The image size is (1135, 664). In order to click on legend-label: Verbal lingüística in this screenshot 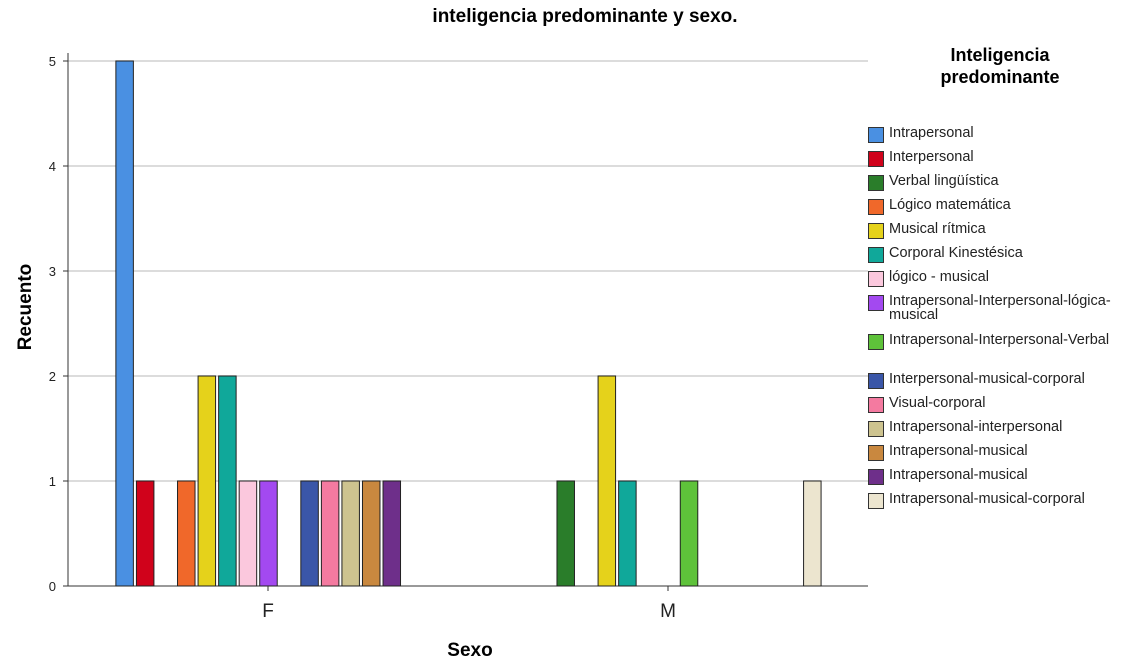, I will do `click(944, 181)`.